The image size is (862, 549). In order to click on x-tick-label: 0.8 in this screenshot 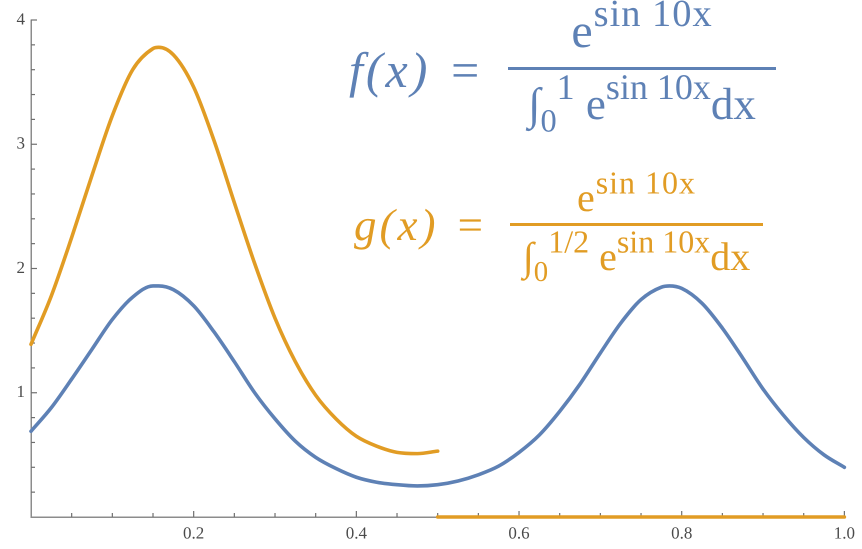, I will do `click(681, 533)`.